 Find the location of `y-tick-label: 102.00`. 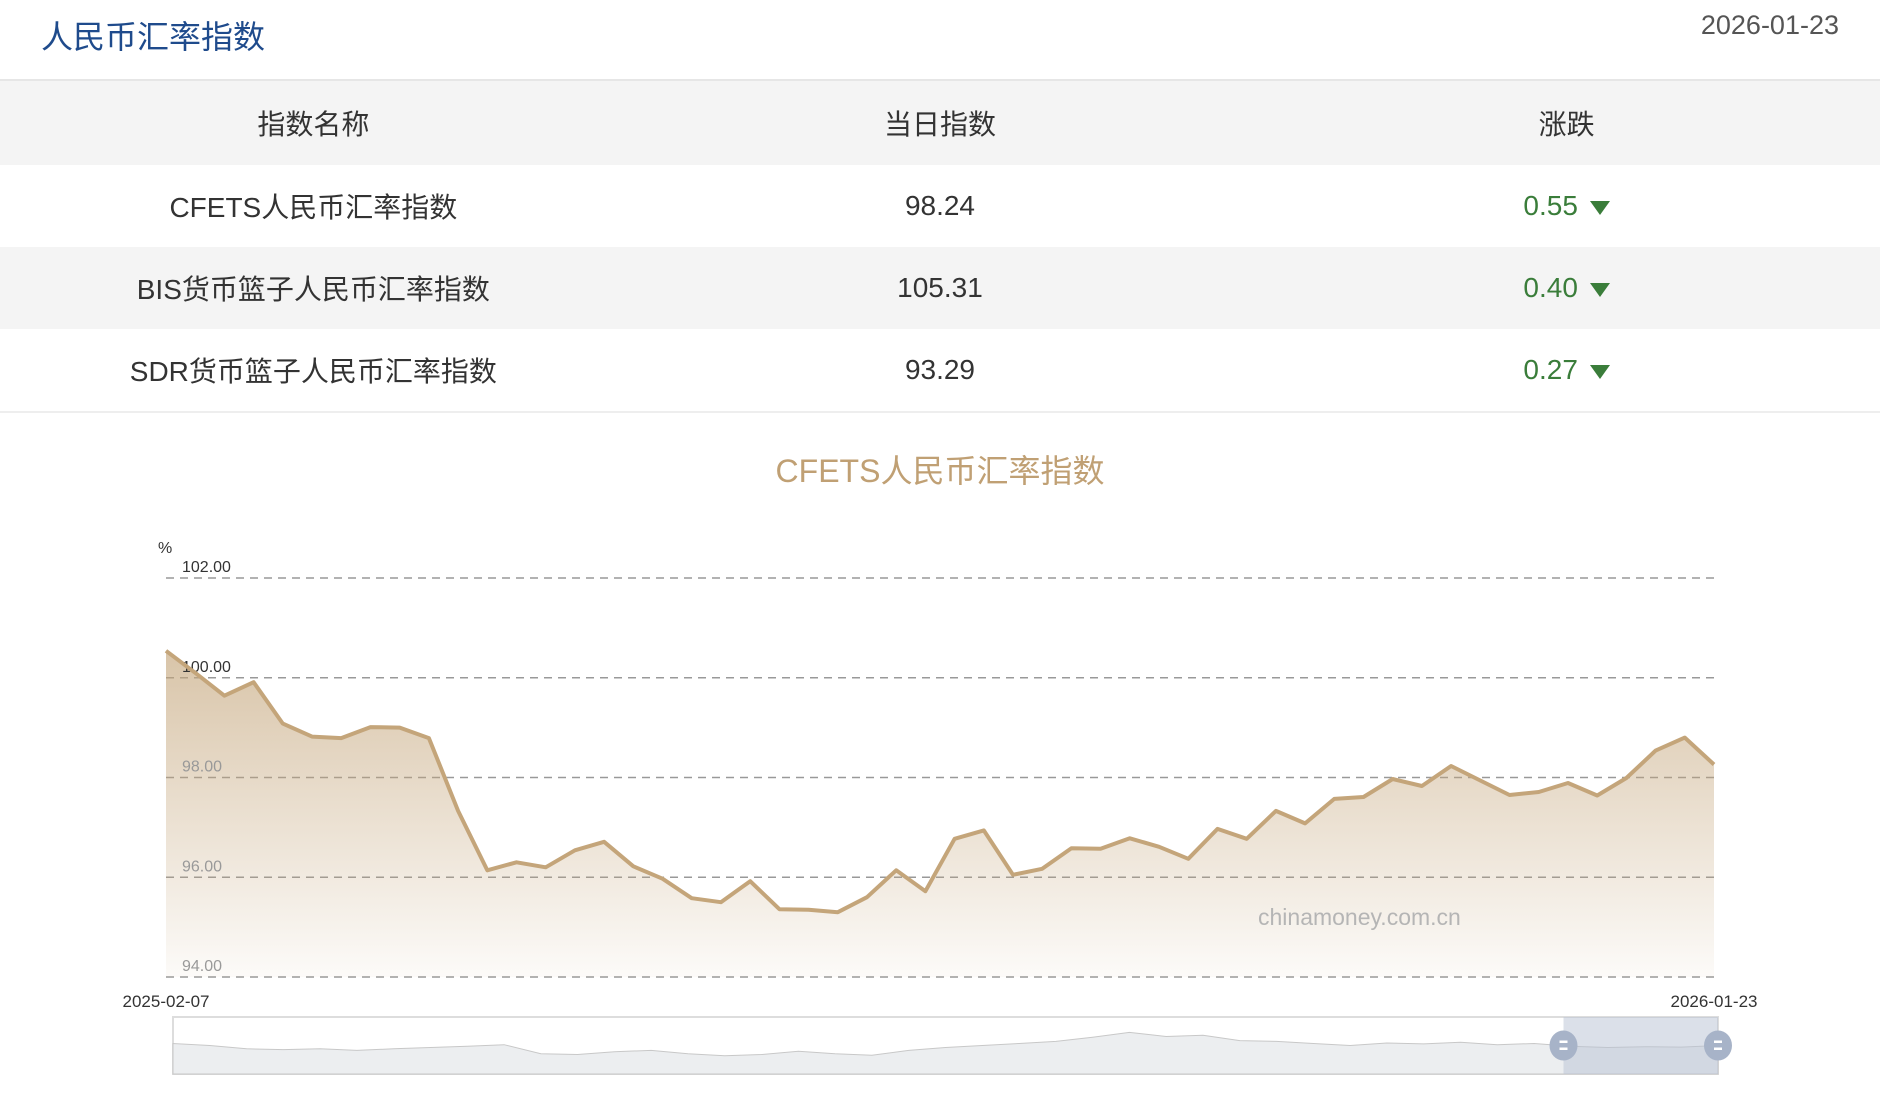

y-tick-label: 102.00 is located at coordinates (206, 567).